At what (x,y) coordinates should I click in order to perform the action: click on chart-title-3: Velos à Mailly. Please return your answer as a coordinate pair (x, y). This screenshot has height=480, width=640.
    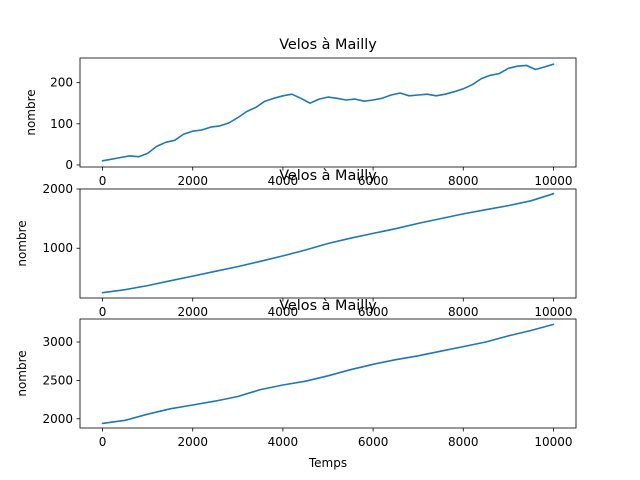
    Looking at the image, I should click on (328, 306).